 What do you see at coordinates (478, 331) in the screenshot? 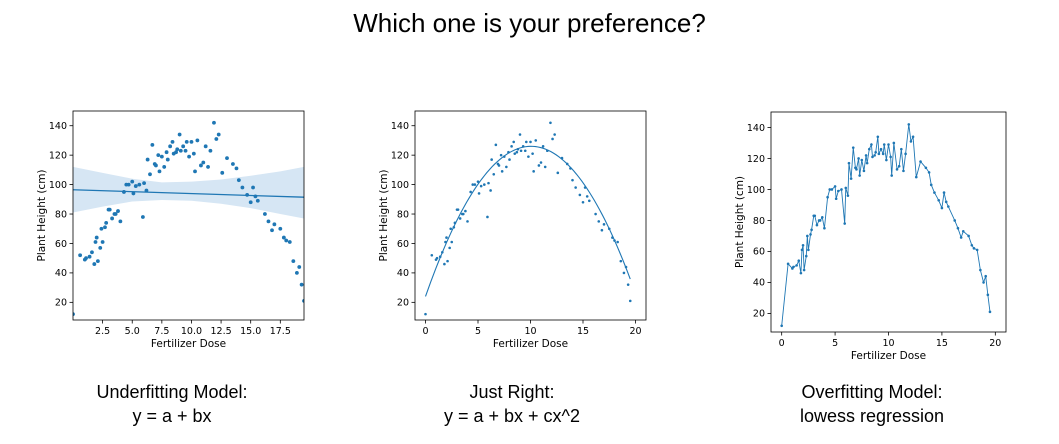
I see `x-tick-label: 5` at bounding box center [478, 331].